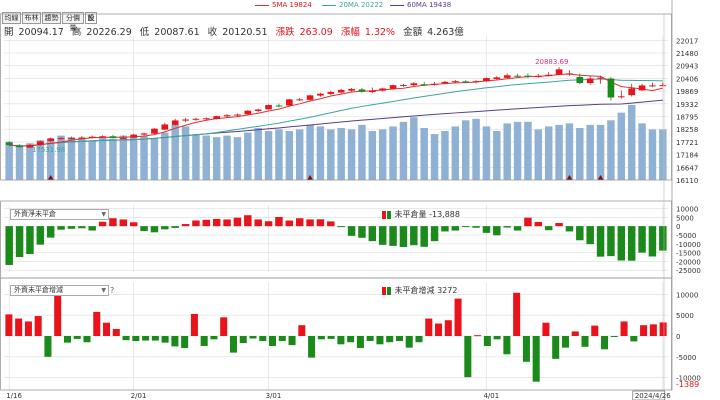  I want to click on panel2-legend: 未平倉量 -13,888, so click(421, 214).